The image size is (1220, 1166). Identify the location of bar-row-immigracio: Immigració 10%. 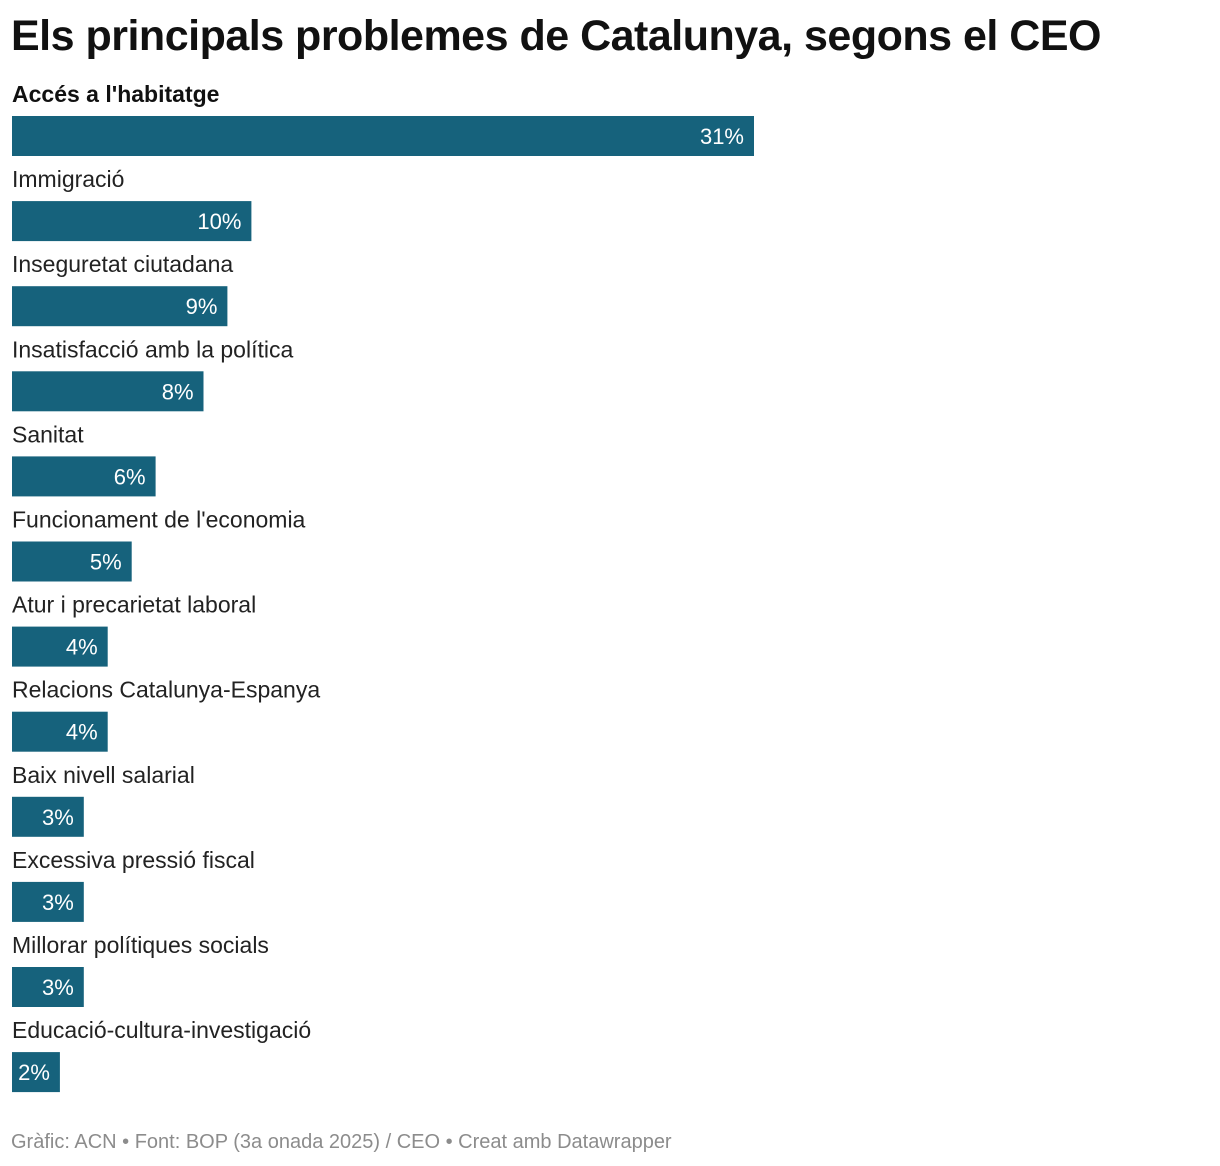
(132, 204).